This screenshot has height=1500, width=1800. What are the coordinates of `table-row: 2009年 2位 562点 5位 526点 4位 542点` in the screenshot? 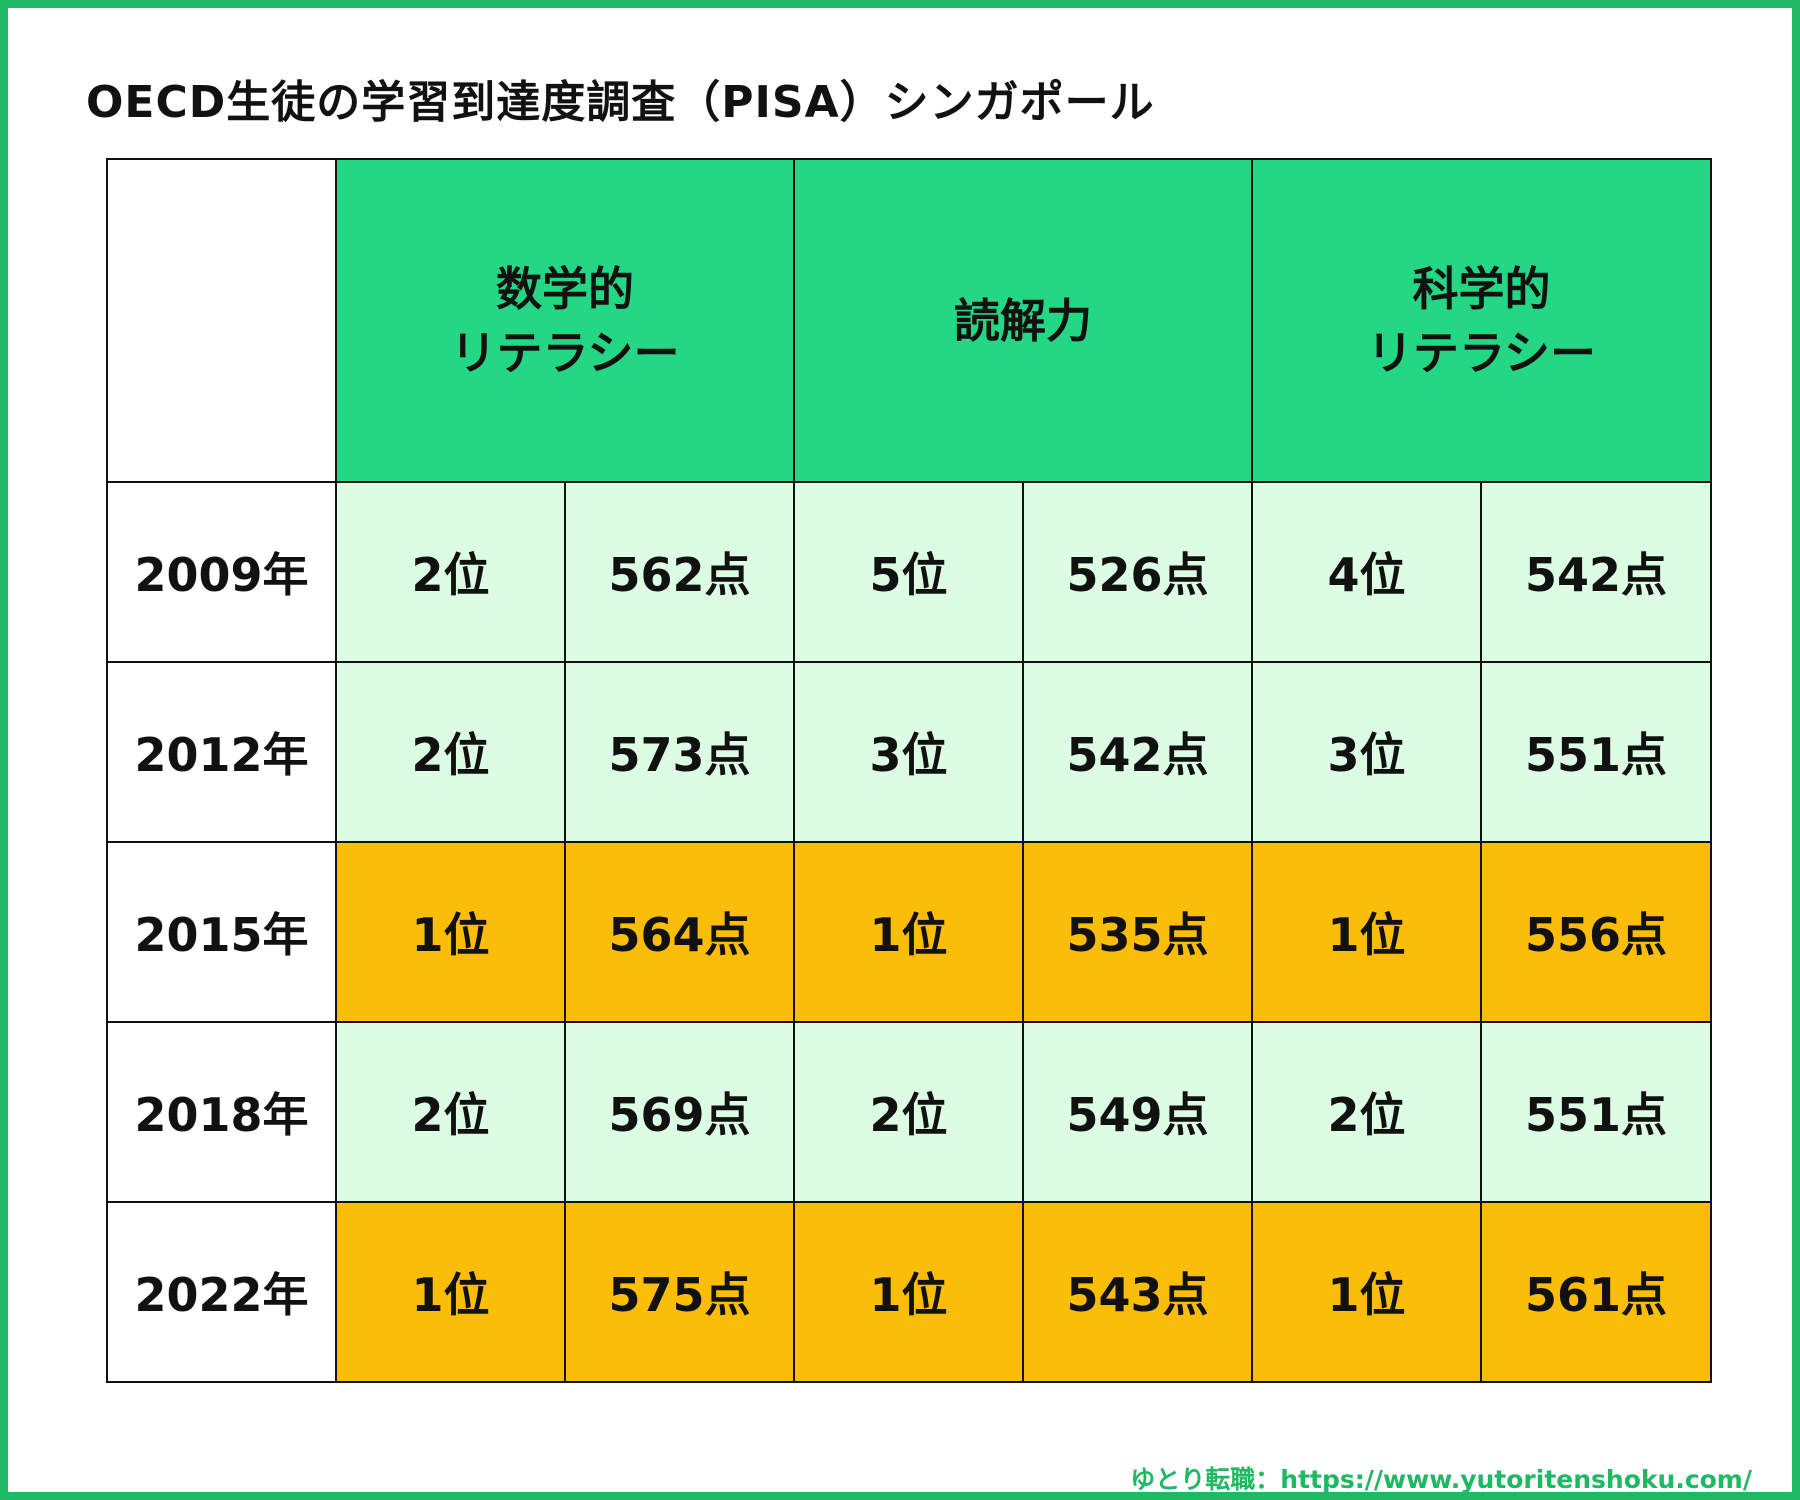 It's located at (909, 572).